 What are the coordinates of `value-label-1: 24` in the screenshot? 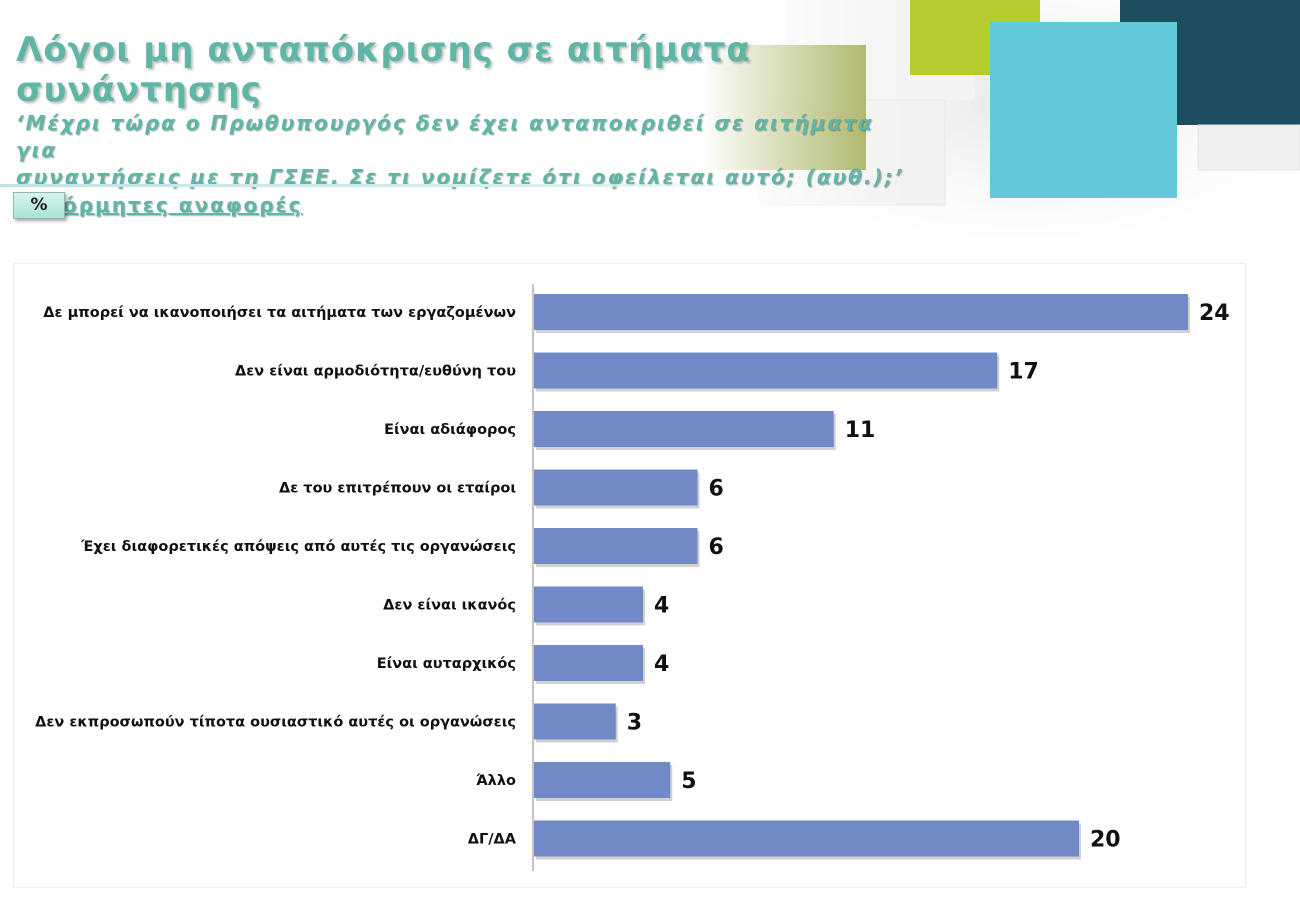 It's located at (1214, 313).